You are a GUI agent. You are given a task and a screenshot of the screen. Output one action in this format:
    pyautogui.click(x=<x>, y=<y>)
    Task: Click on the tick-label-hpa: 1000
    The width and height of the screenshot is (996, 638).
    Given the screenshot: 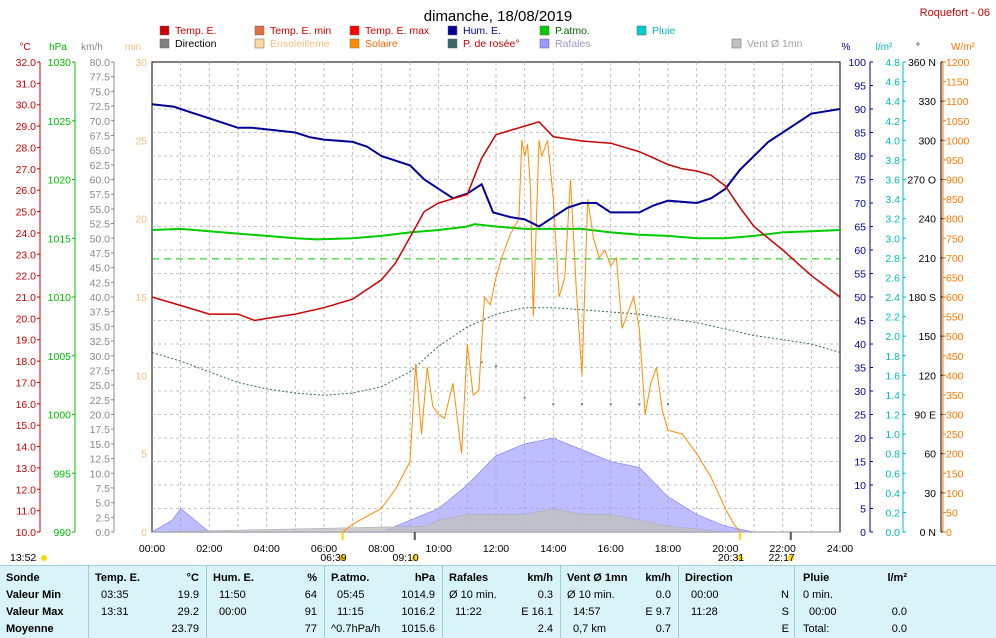 What is the action you would take?
    pyautogui.click(x=60, y=416)
    